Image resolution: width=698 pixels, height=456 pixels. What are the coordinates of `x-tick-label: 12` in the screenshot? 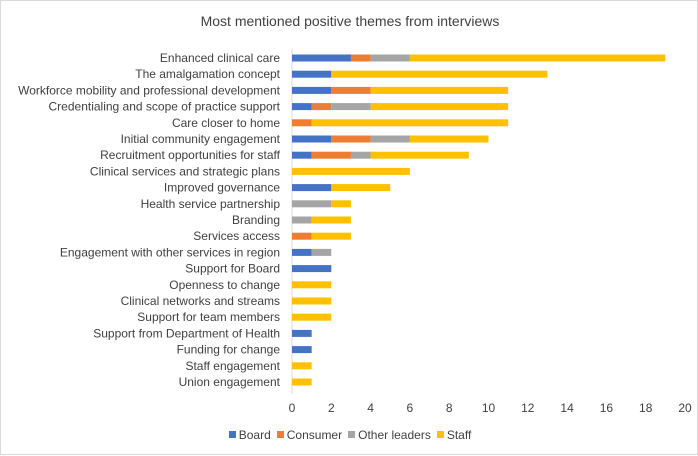 It's located at (528, 408).